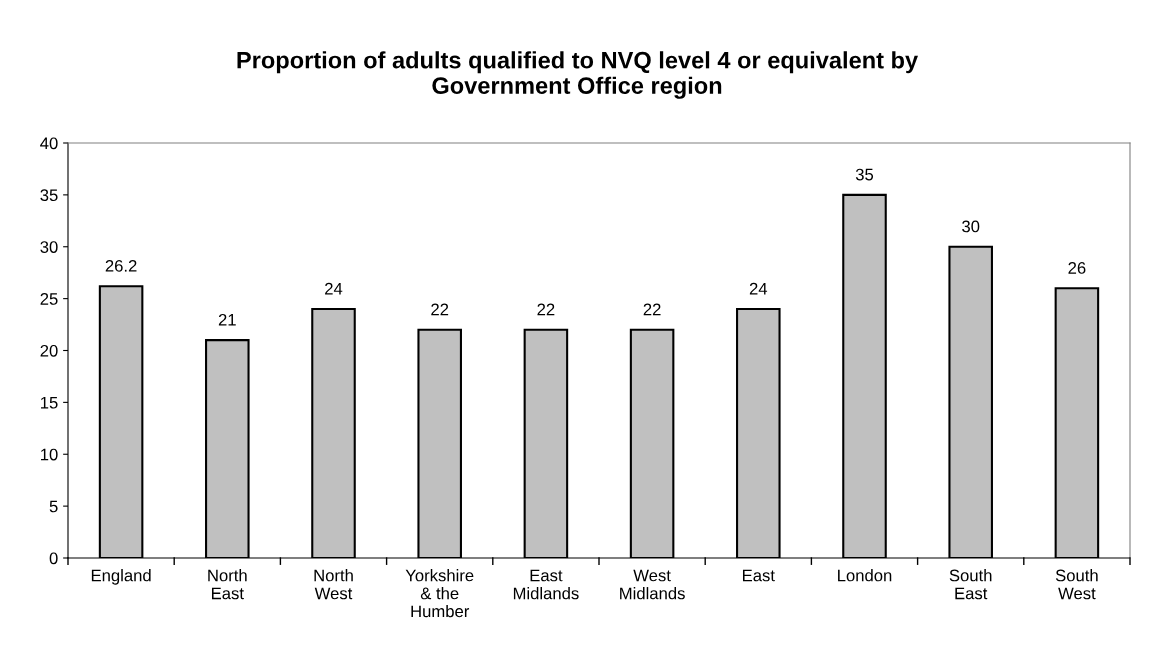  Describe the element at coordinates (53, 558) in the screenshot. I see `y-tick-label: 0` at that location.